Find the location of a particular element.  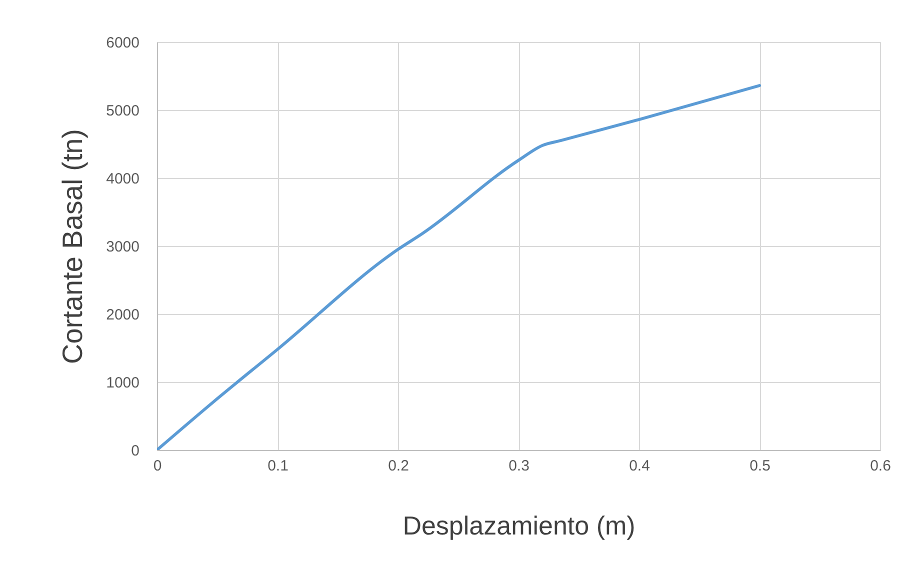

x-tick-label: 0.2 is located at coordinates (398, 466).